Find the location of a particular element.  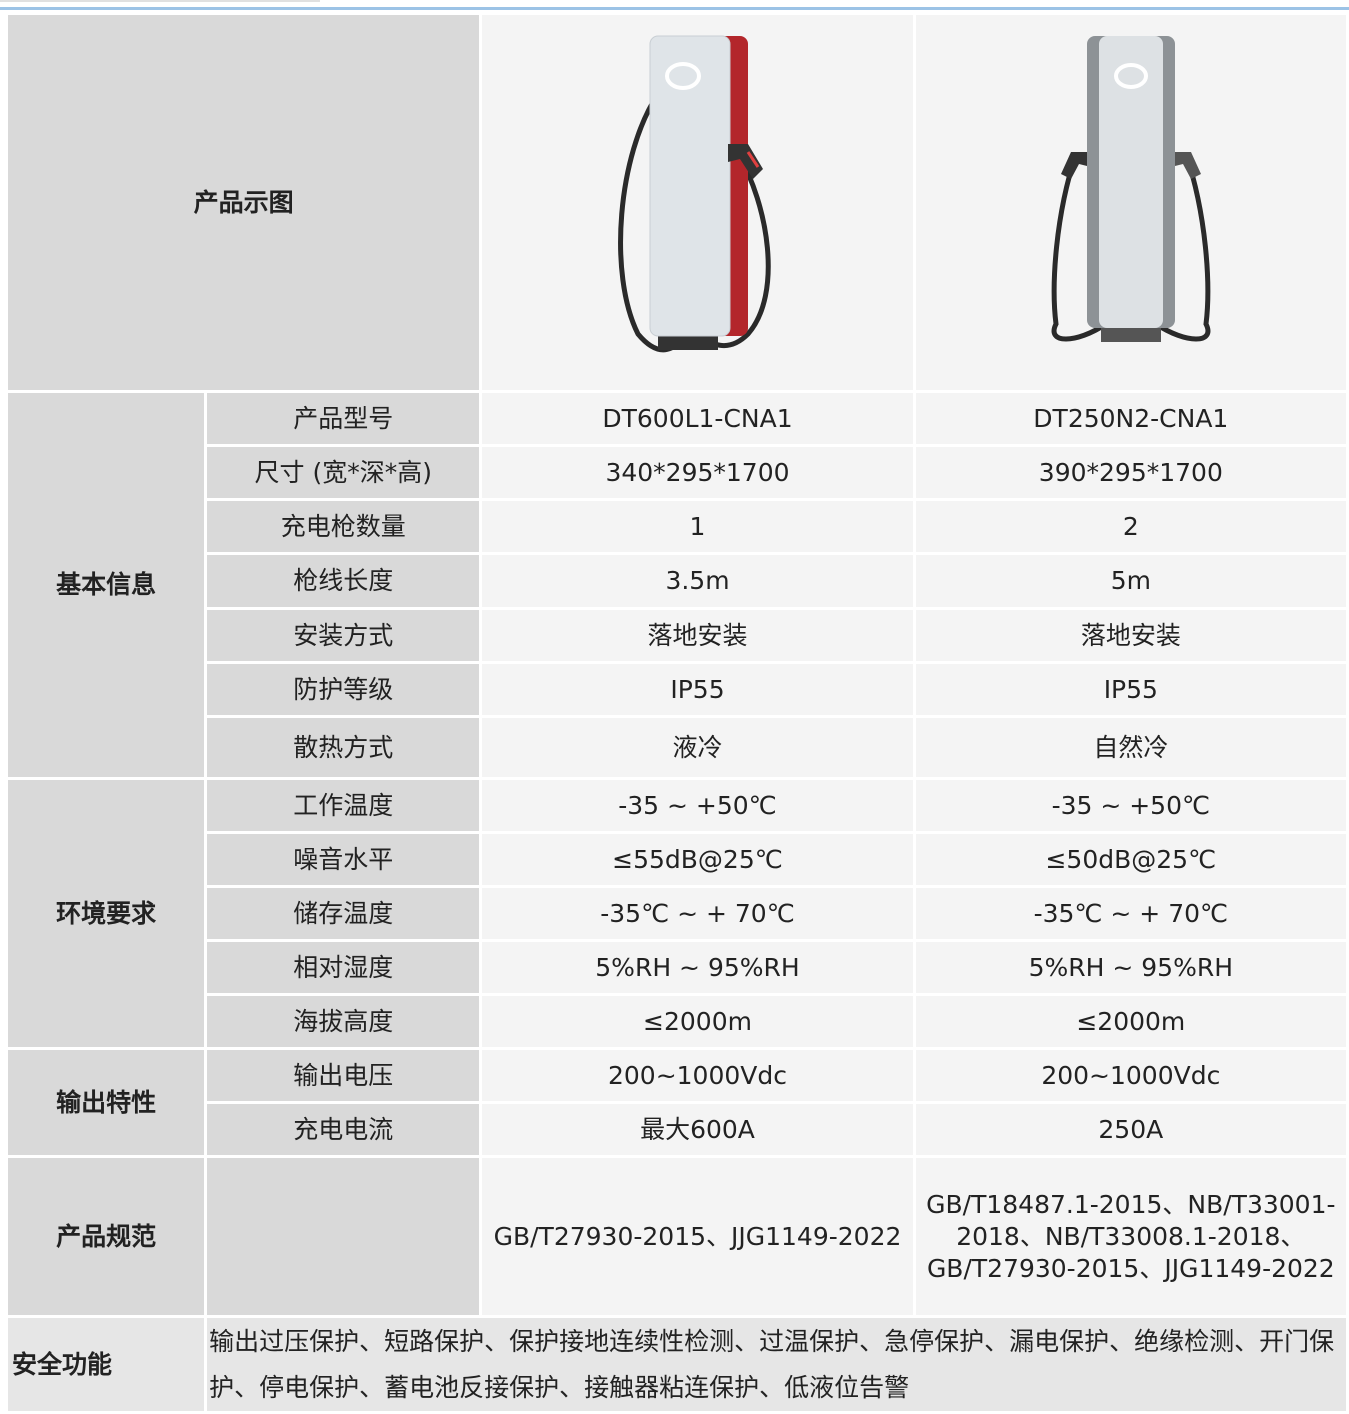

row-label: 海拔高度 is located at coordinates (343, 1021).